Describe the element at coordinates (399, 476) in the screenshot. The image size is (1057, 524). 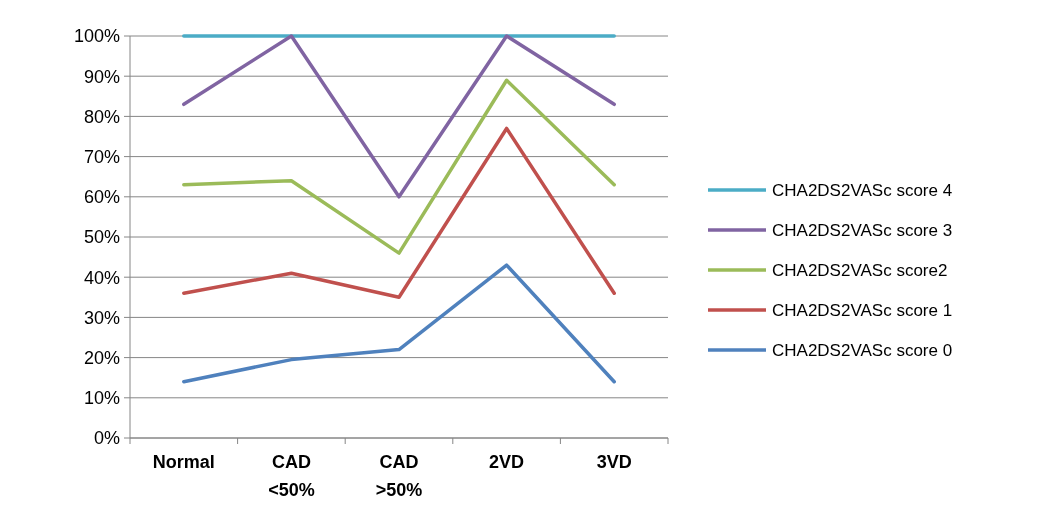
I see `x-tick-label: CAD >50%` at that location.